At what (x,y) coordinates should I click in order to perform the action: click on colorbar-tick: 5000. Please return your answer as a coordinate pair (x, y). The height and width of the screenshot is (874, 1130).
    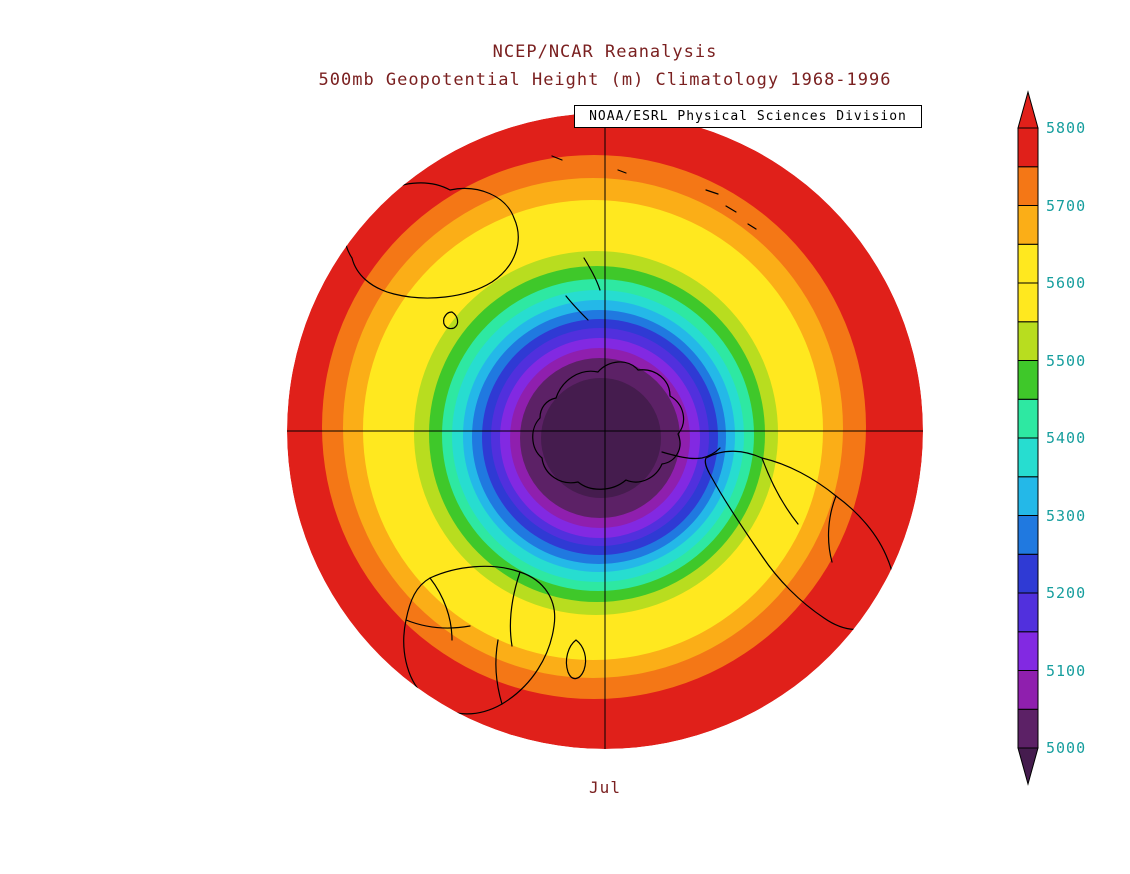
    Looking at the image, I should click on (1066, 748).